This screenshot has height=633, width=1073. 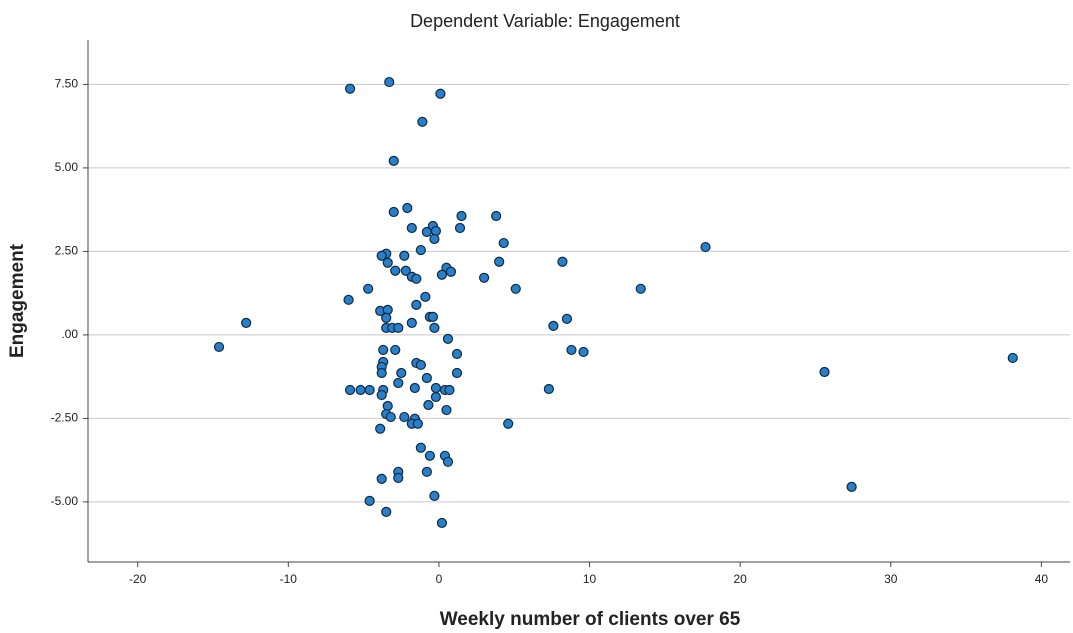 I want to click on x-tick-label: 0, so click(x=439, y=579).